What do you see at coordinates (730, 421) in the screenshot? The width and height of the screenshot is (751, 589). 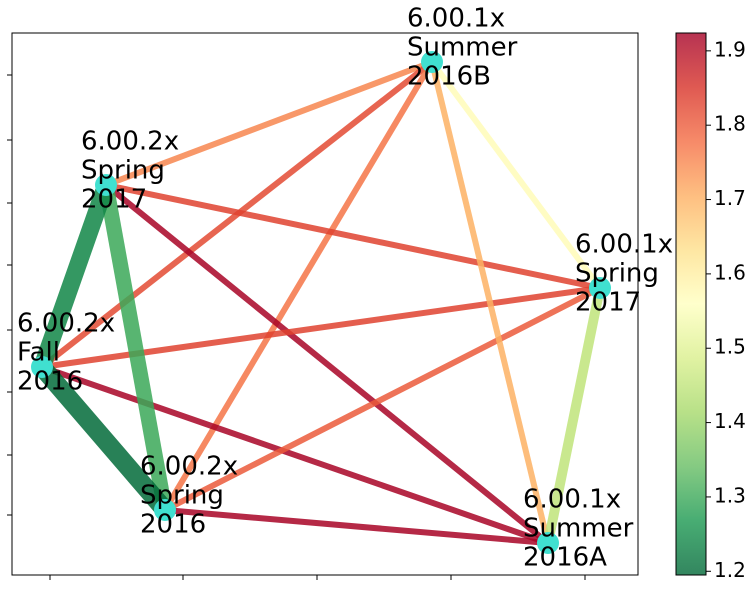 I see `colorbar-tick-label: 1.4` at bounding box center [730, 421].